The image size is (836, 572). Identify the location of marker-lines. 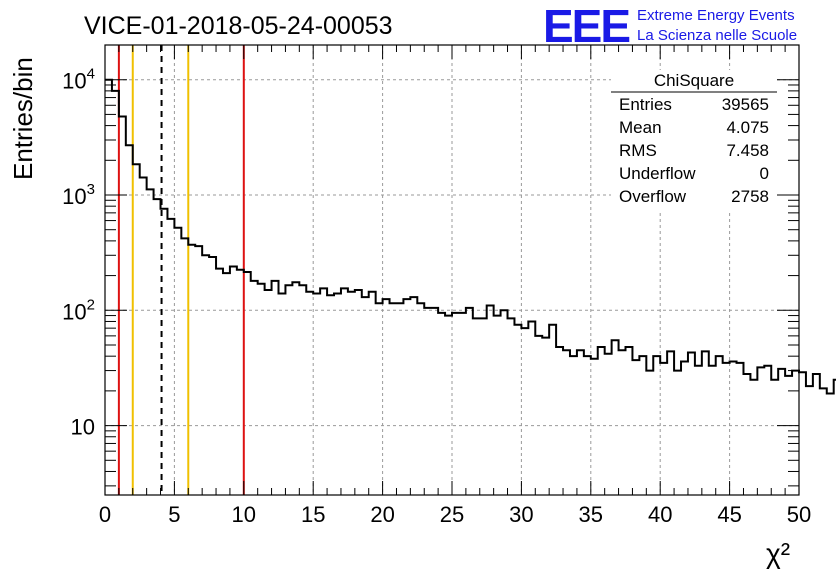
(181, 270).